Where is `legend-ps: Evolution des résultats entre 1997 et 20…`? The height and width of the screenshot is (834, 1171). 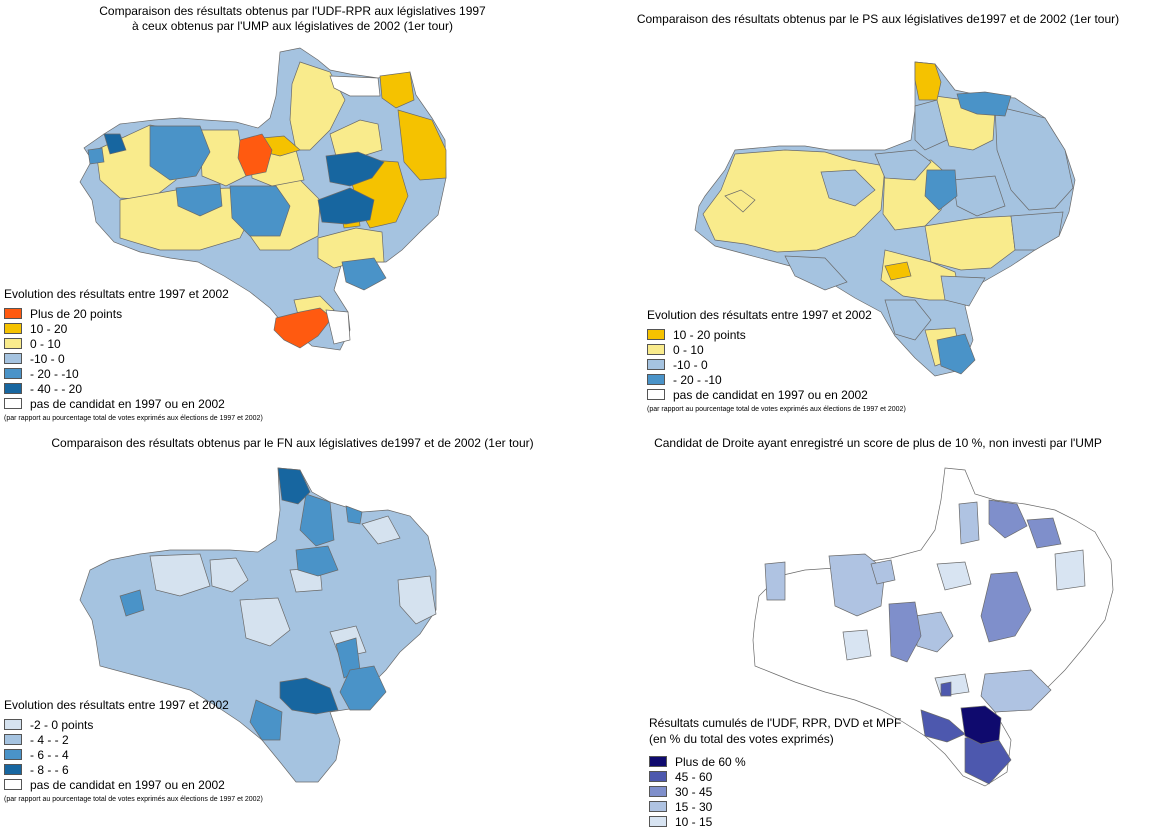
legend-ps: Evolution des résultats entre 1997 et 20… is located at coordinates (776, 360).